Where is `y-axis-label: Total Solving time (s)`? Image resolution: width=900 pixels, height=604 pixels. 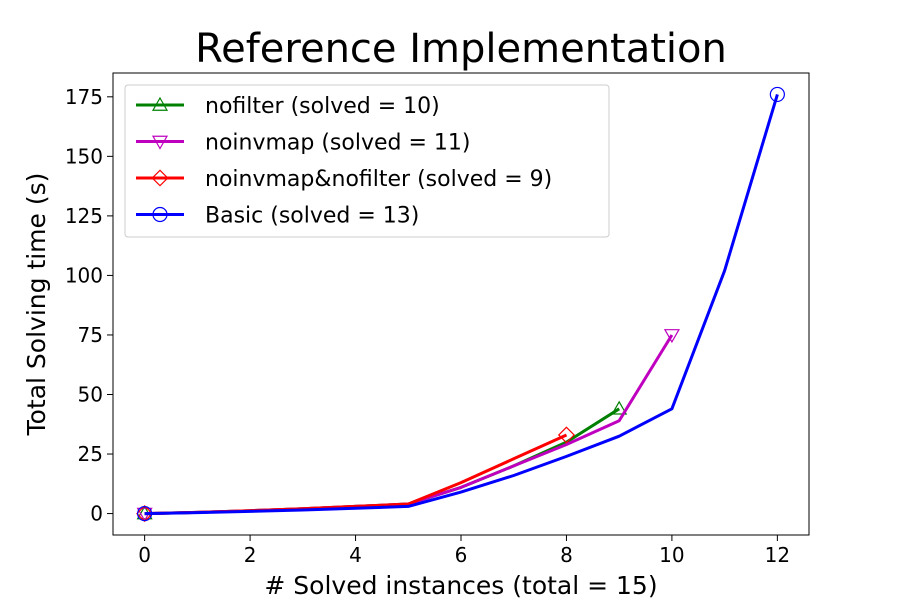 y-axis-label: Total Solving time (s) is located at coordinates (36, 305).